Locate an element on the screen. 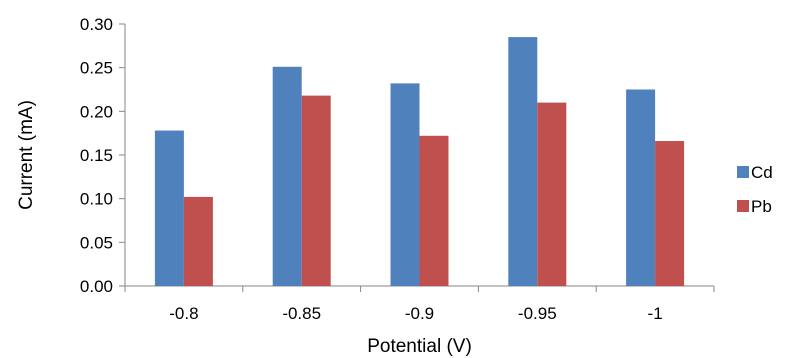  y-tick-label: 0.05 is located at coordinates (96, 242).